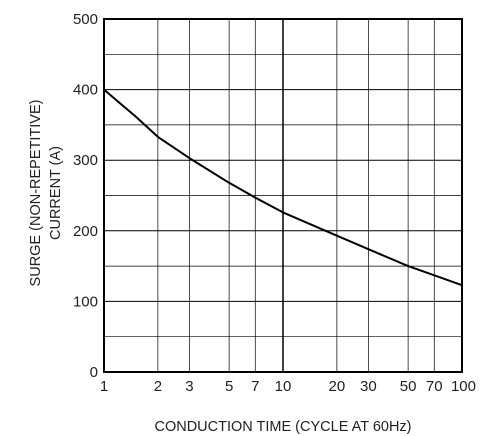 This screenshot has height=436, width=482. I want to click on y-tick-label: 0, so click(94, 372).